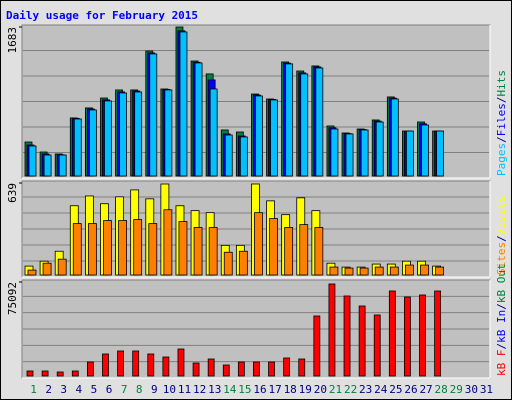 Image resolution: width=512 pixels, height=400 pixels. I want to click on y-tick-label: 639, so click(12, 193).